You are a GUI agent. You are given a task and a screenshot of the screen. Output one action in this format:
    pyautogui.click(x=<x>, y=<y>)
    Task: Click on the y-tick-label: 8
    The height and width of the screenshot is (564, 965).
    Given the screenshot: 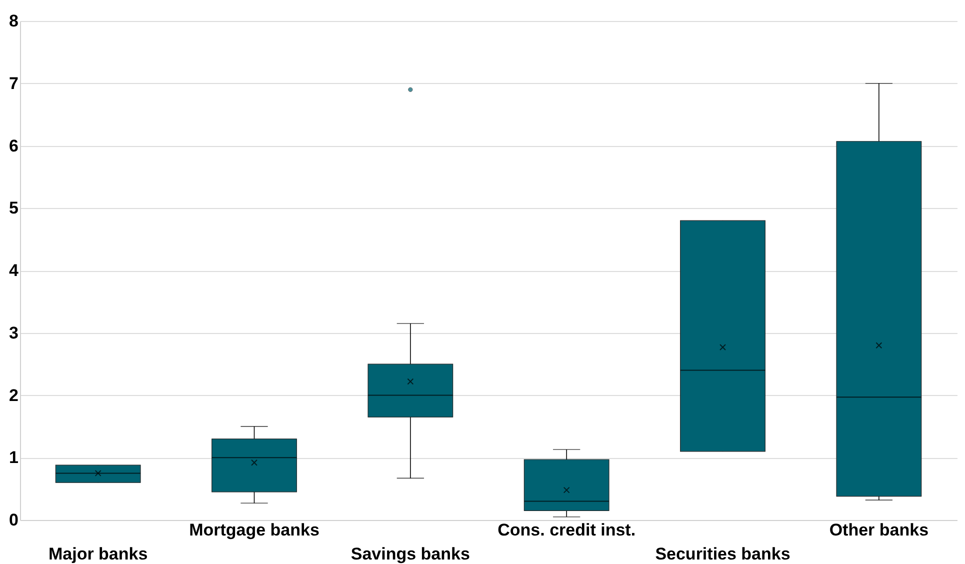 What is the action you would take?
    pyautogui.click(x=13, y=21)
    